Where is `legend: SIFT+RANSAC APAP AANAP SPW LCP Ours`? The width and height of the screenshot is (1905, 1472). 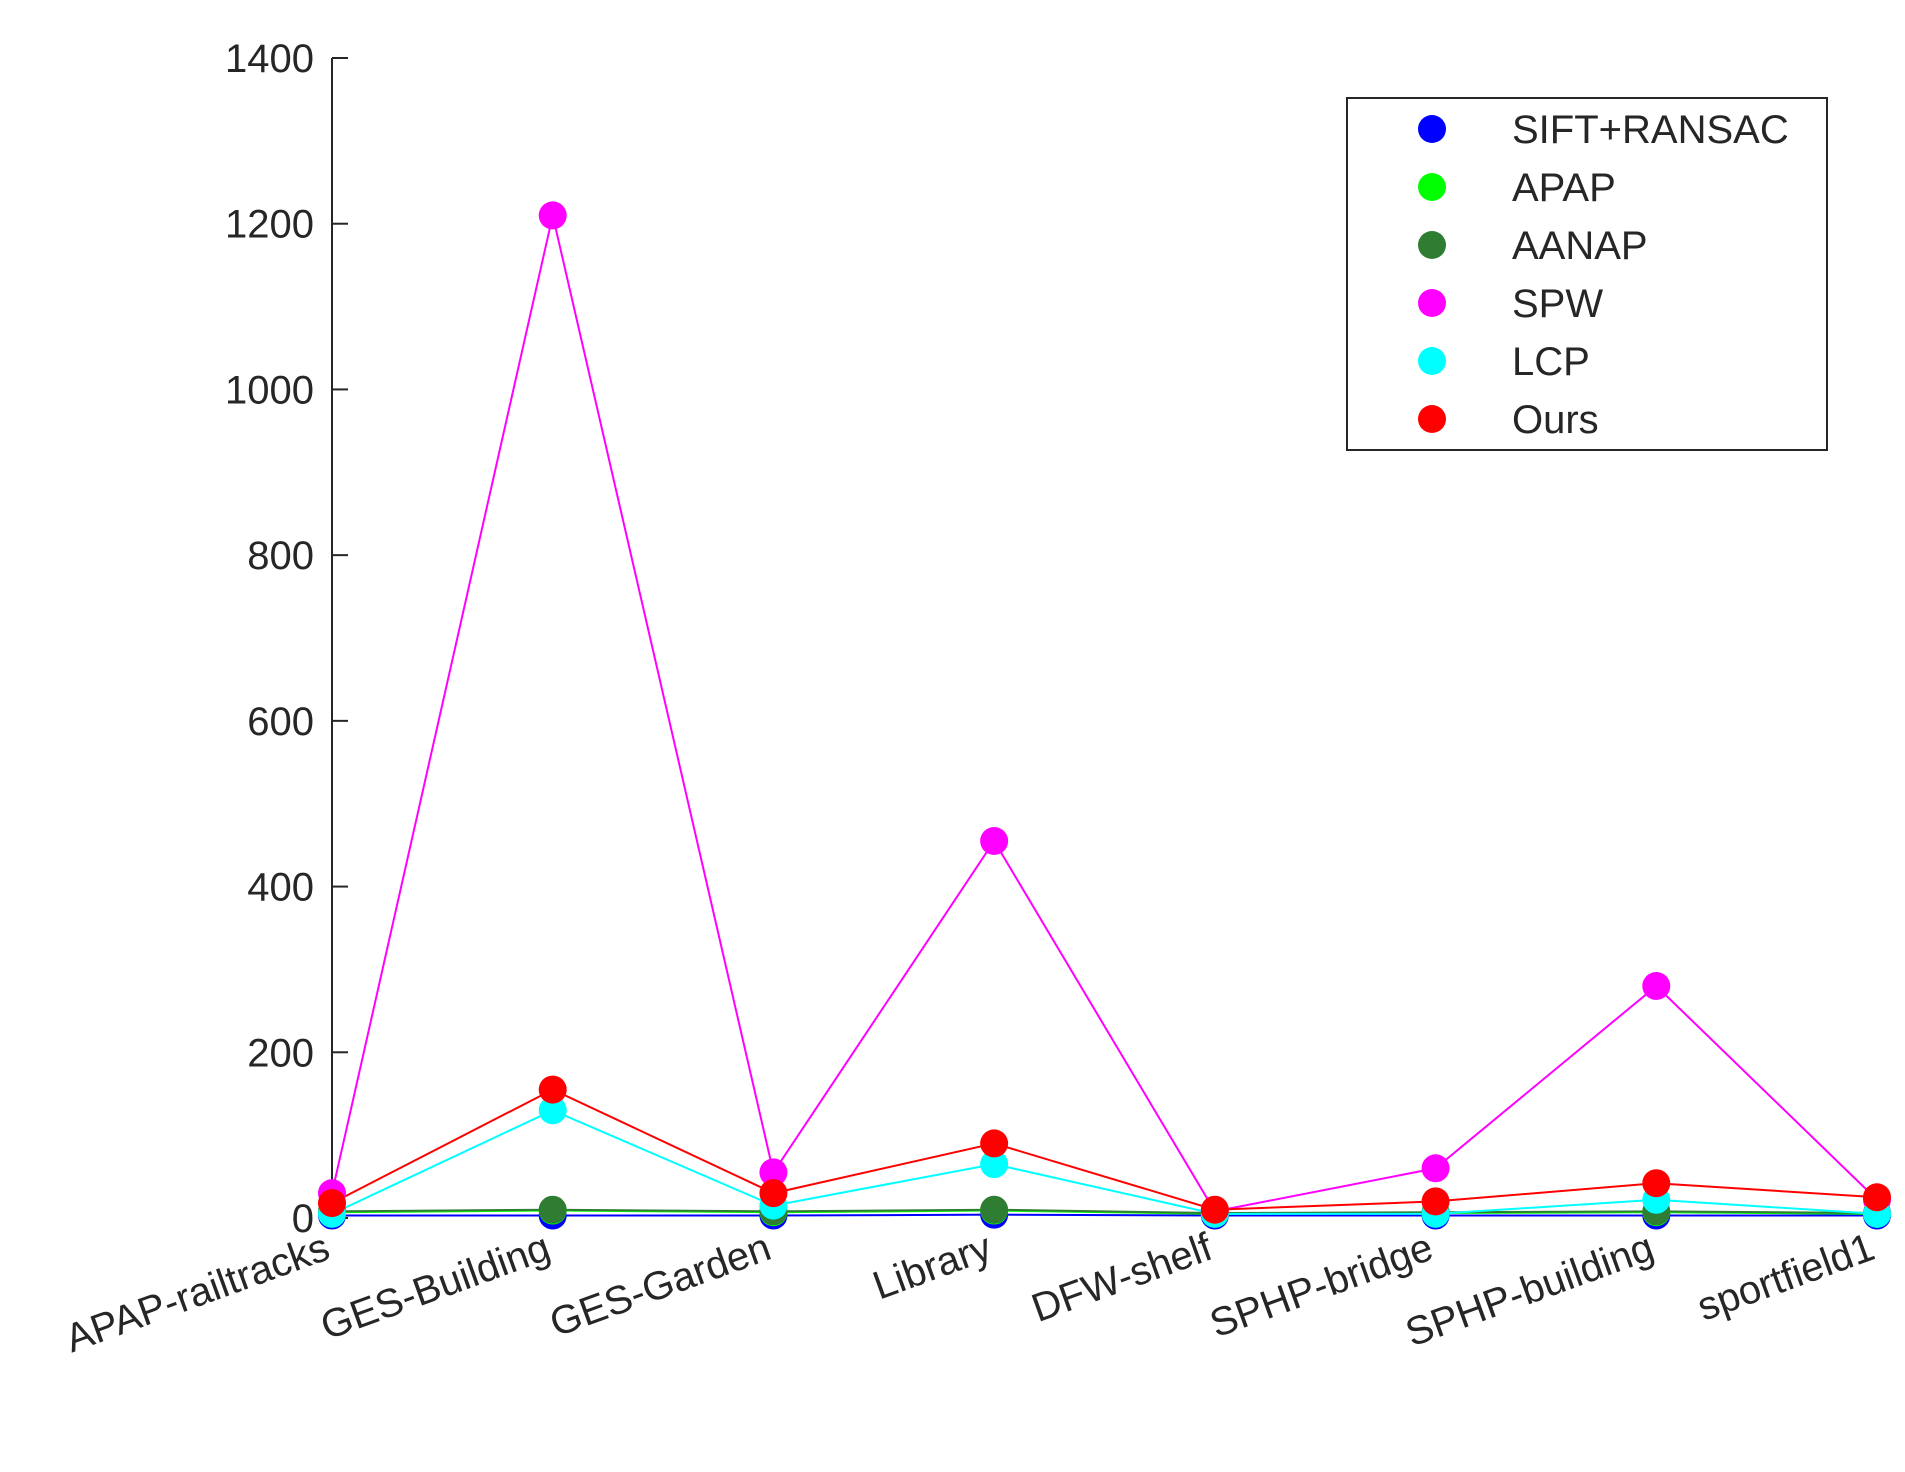
legend: SIFT+RANSAC APAP AANAP SPW LCP Ours is located at coordinates (1587, 274).